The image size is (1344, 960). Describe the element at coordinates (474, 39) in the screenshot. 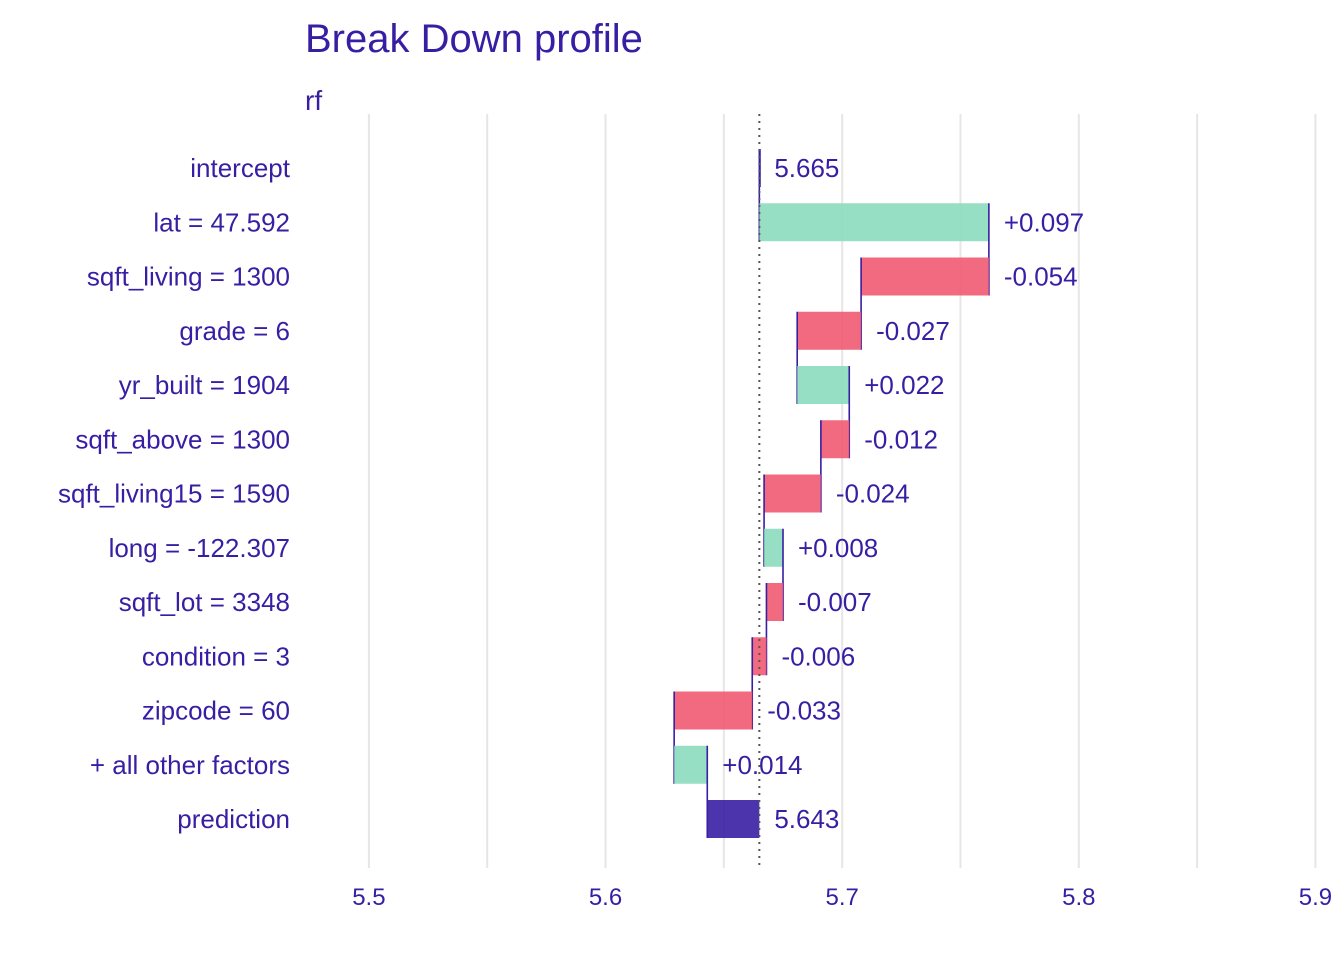

I see `chart-title: Break Down profile` at that location.